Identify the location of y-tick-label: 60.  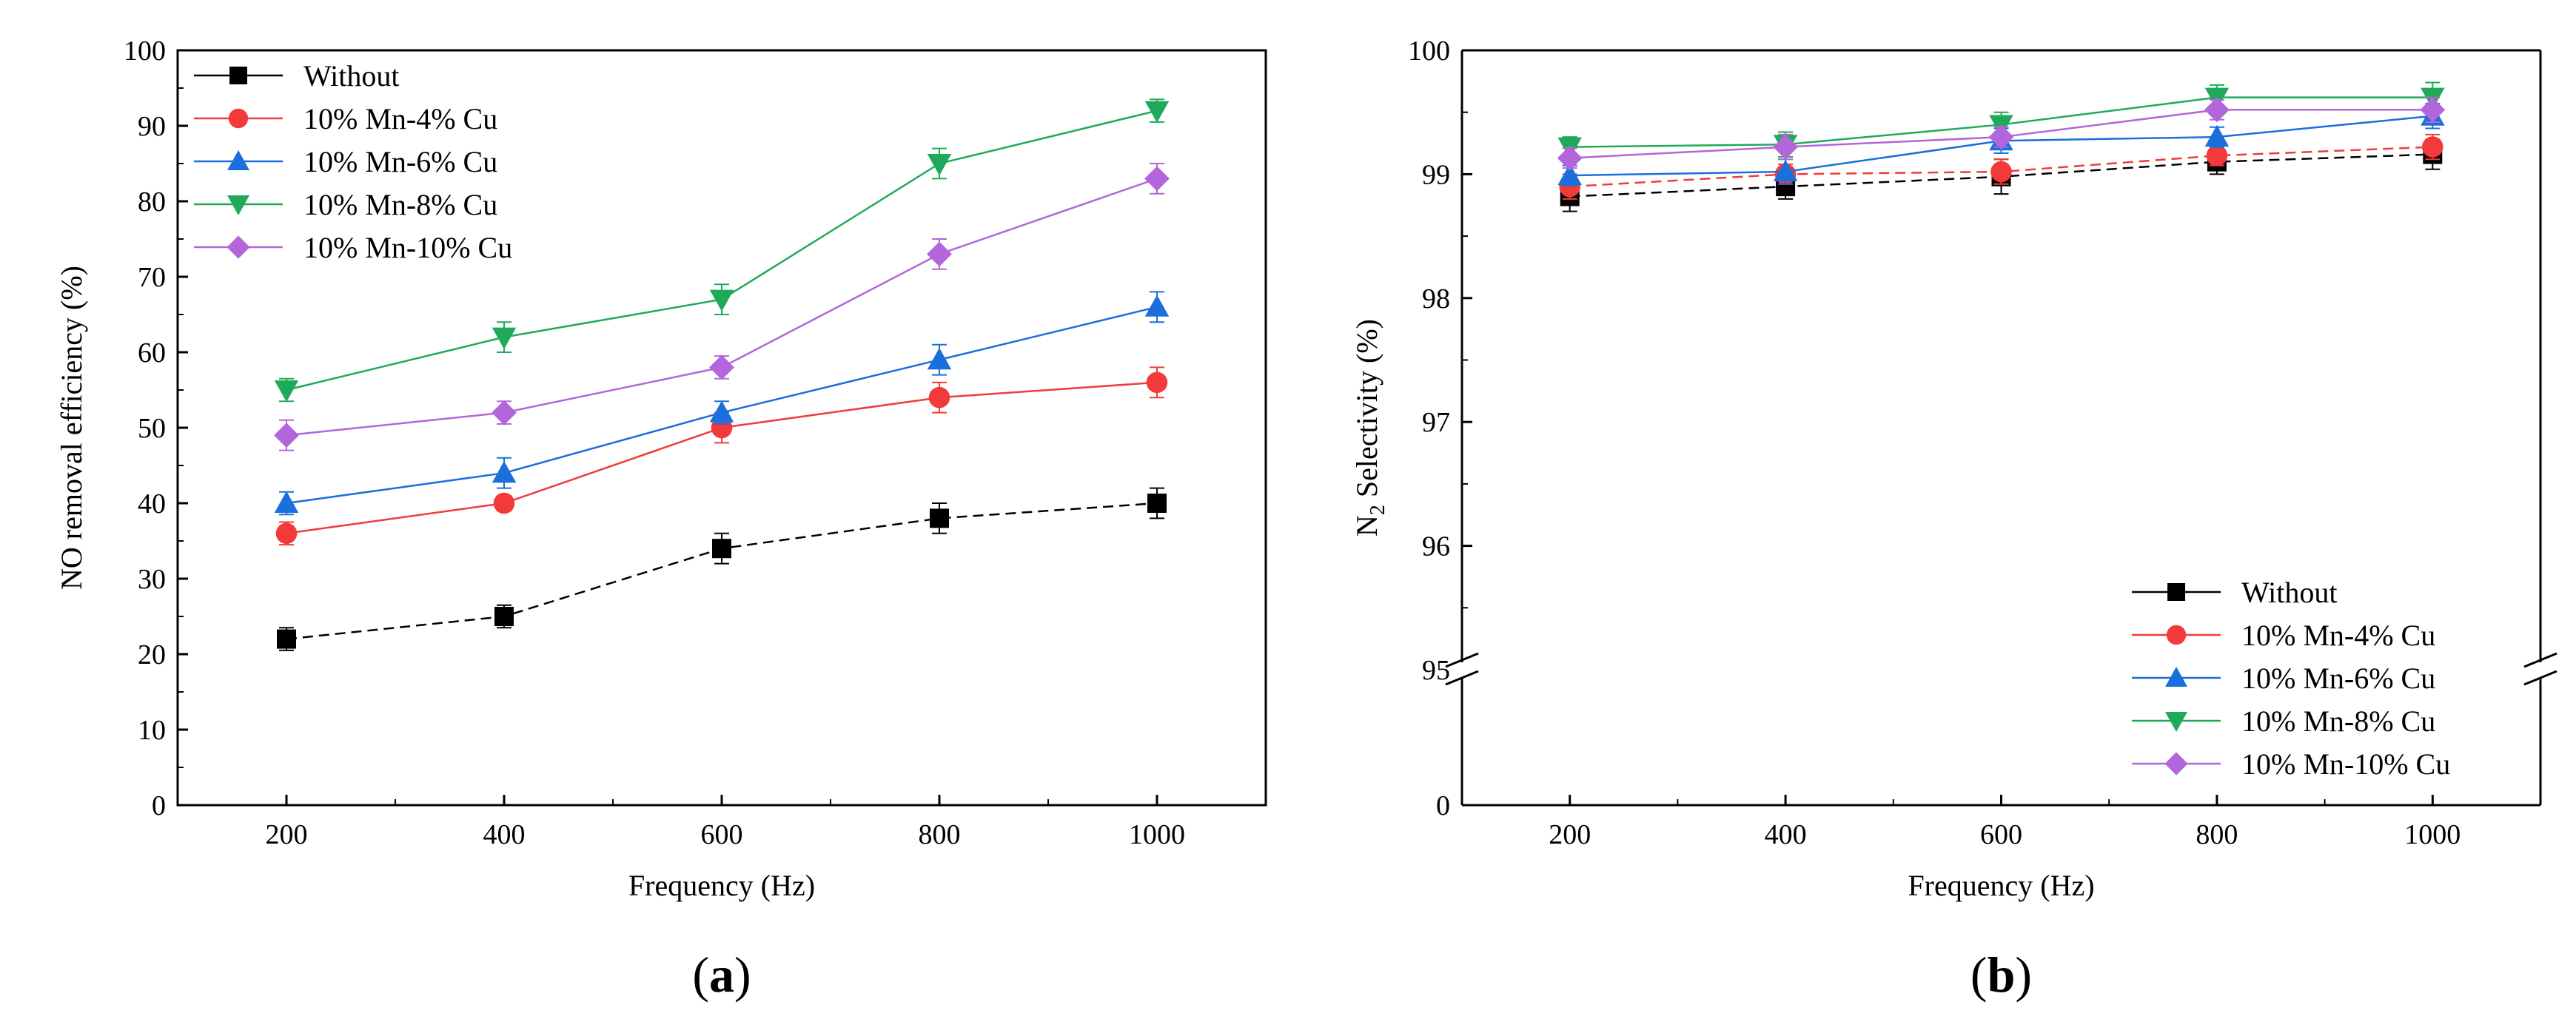
(152, 353).